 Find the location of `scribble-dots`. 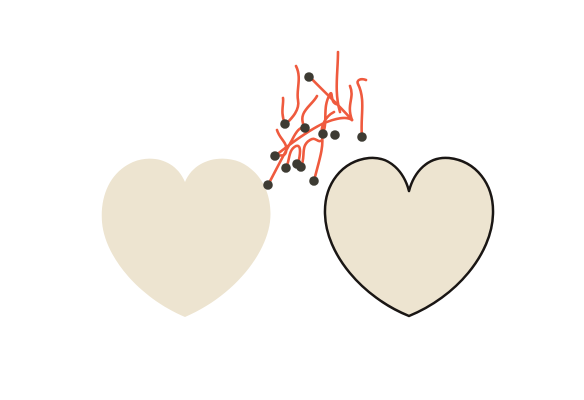

scribble-dots is located at coordinates (315, 131).